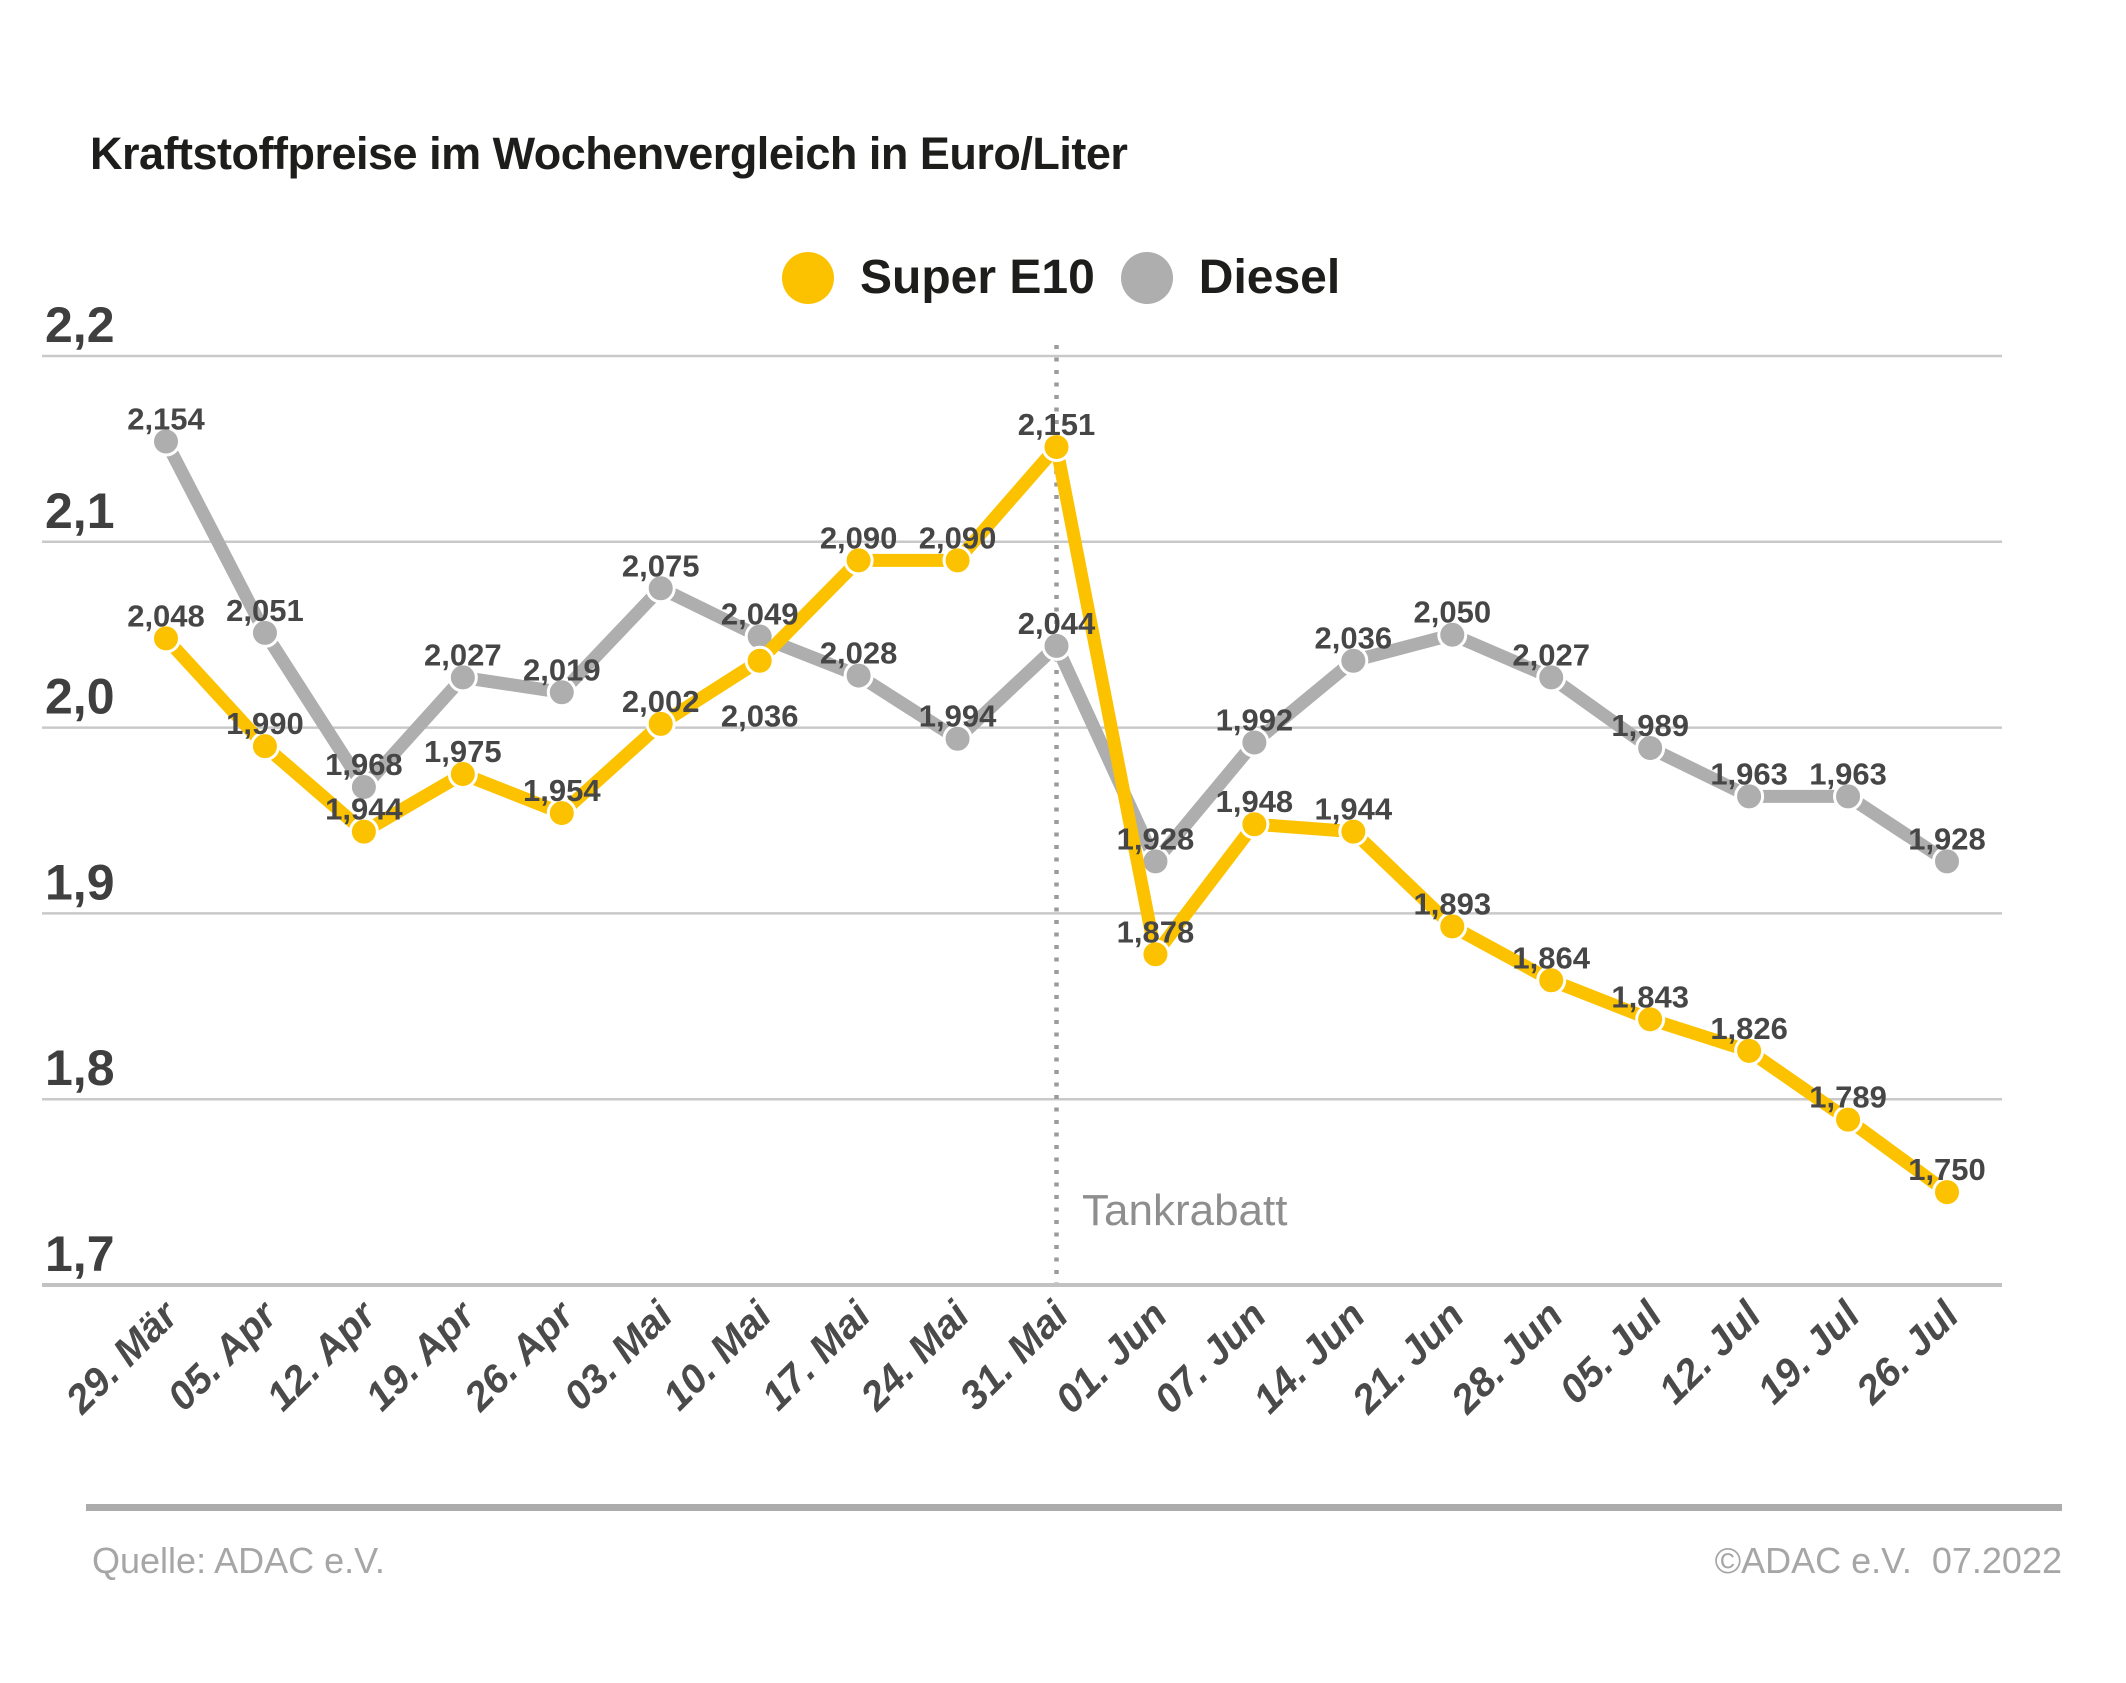 The height and width of the screenshot is (1683, 2126). What do you see at coordinates (562, 669) in the screenshot?
I see `data-point-label-diesel: 2,019` at bounding box center [562, 669].